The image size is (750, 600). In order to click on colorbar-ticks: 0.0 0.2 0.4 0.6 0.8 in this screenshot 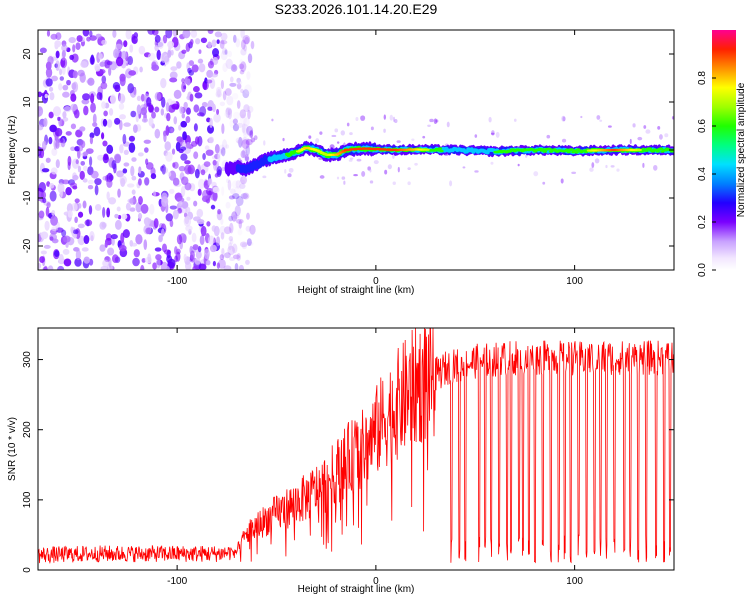, I will do `click(706, 174)`.